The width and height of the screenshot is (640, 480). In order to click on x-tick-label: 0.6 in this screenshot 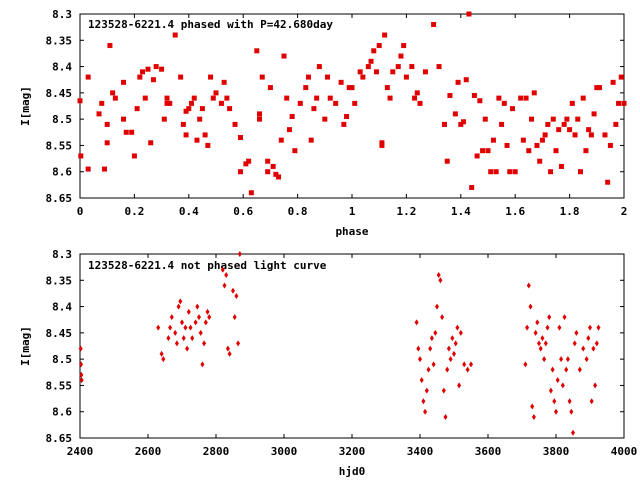, I will do `click(243, 211)`.